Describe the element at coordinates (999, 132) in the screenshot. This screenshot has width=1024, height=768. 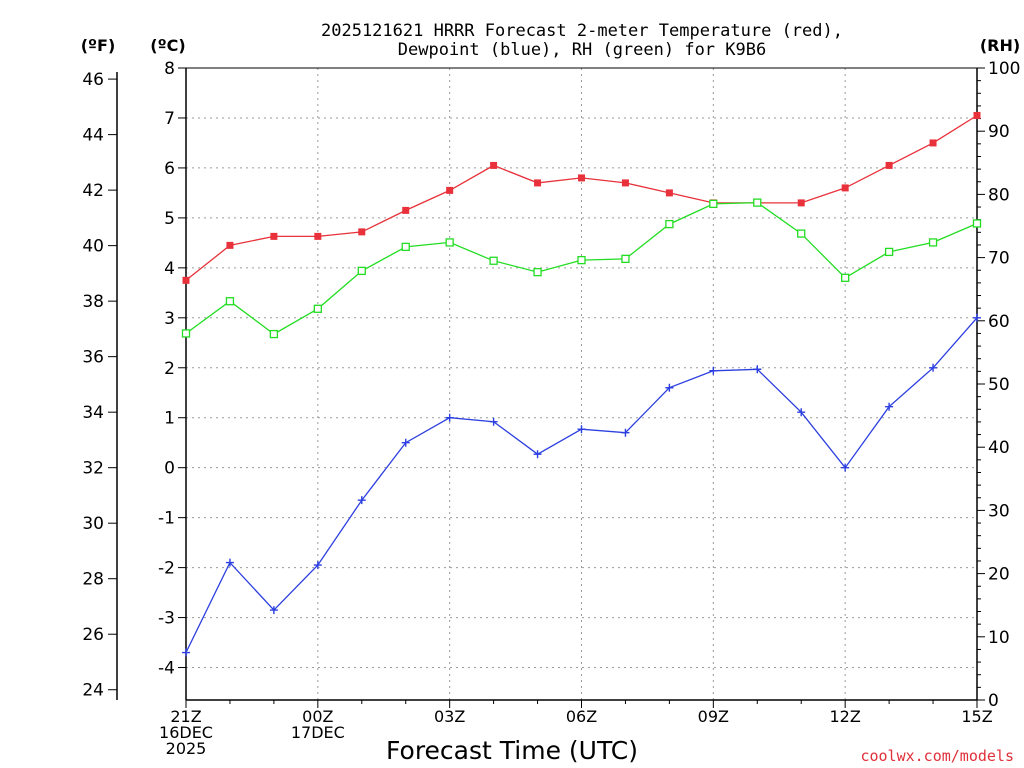
I see `rh-tick-label: 90` at that location.